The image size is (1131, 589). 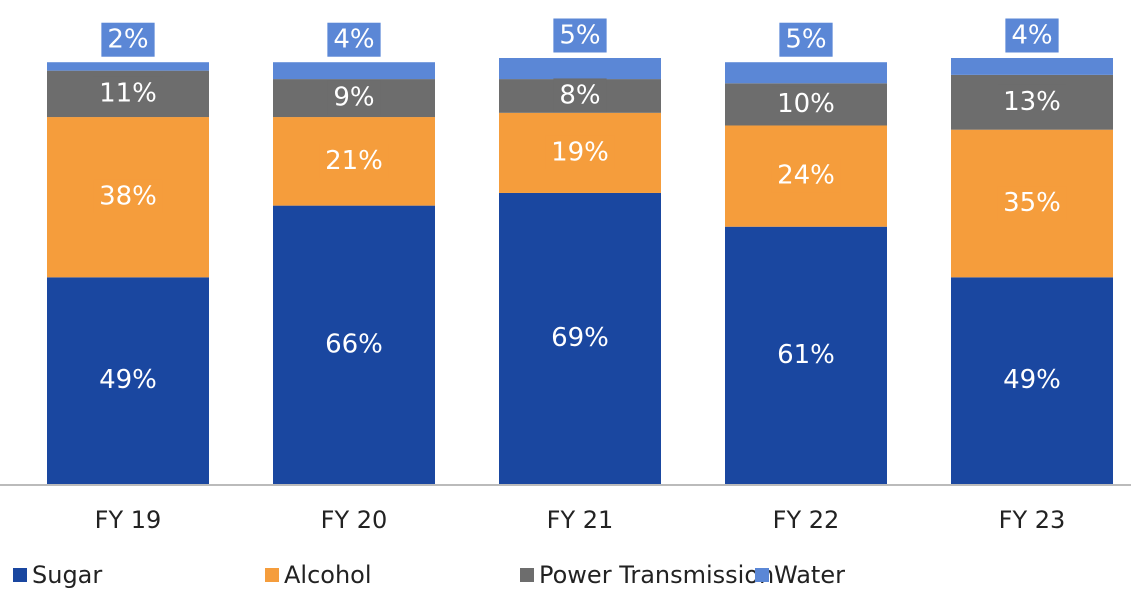 What do you see at coordinates (580, 520) in the screenshot?
I see `x-tick-label: FY 21` at bounding box center [580, 520].